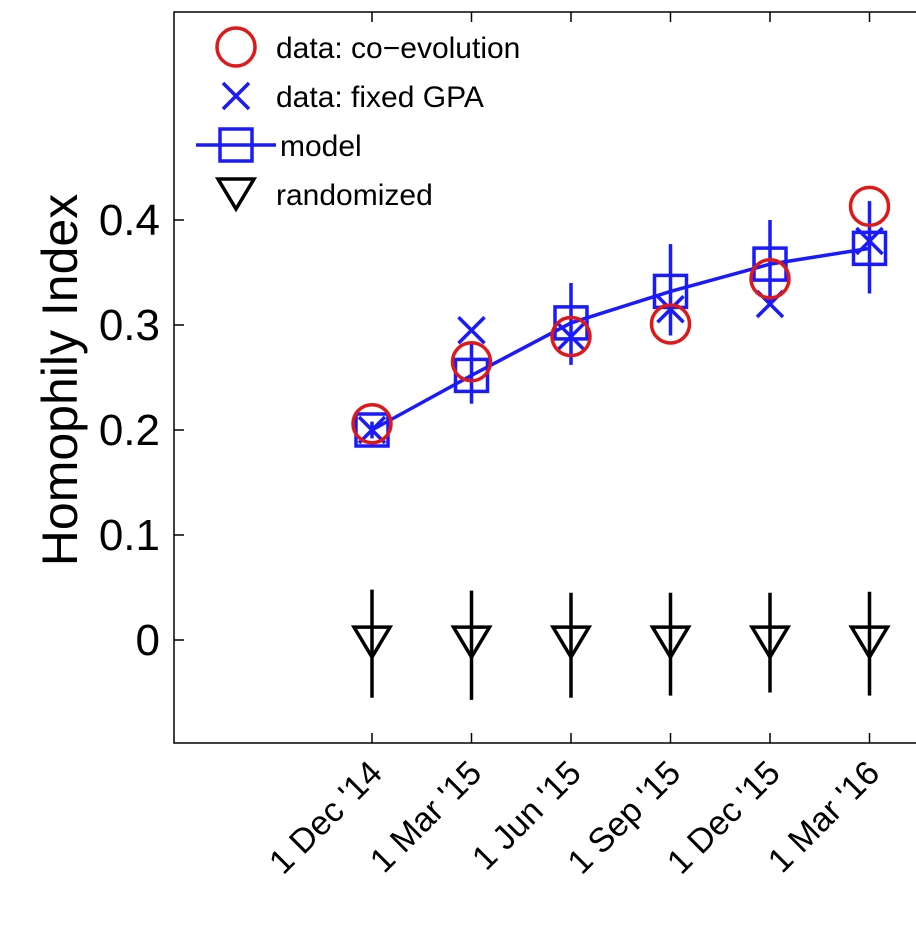  What do you see at coordinates (380, 97) in the screenshot?
I see `legend-label: data: fixed GPA` at bounding box center [380, 97].